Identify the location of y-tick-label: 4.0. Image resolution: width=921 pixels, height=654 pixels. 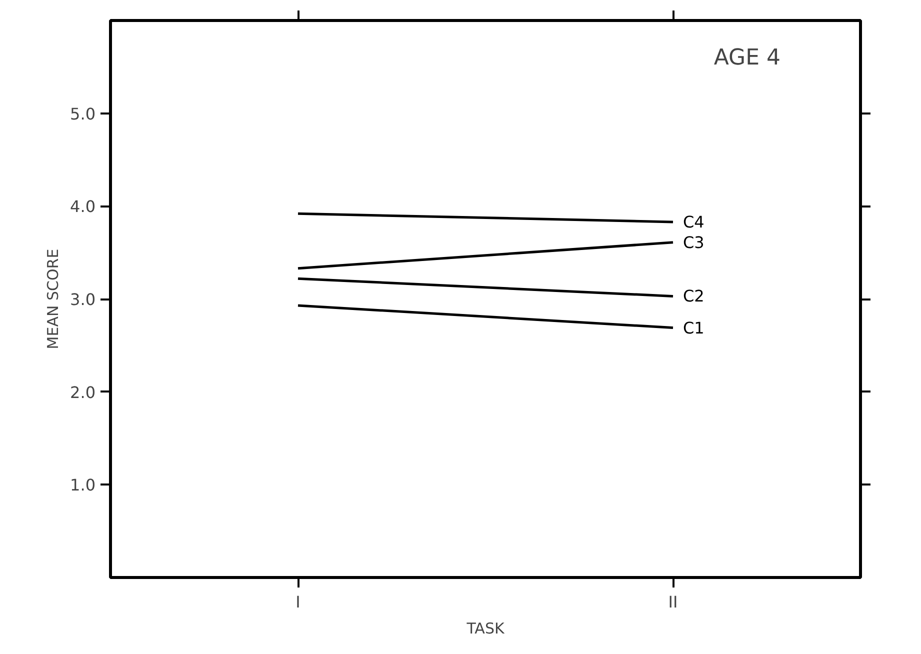
(83, 206).